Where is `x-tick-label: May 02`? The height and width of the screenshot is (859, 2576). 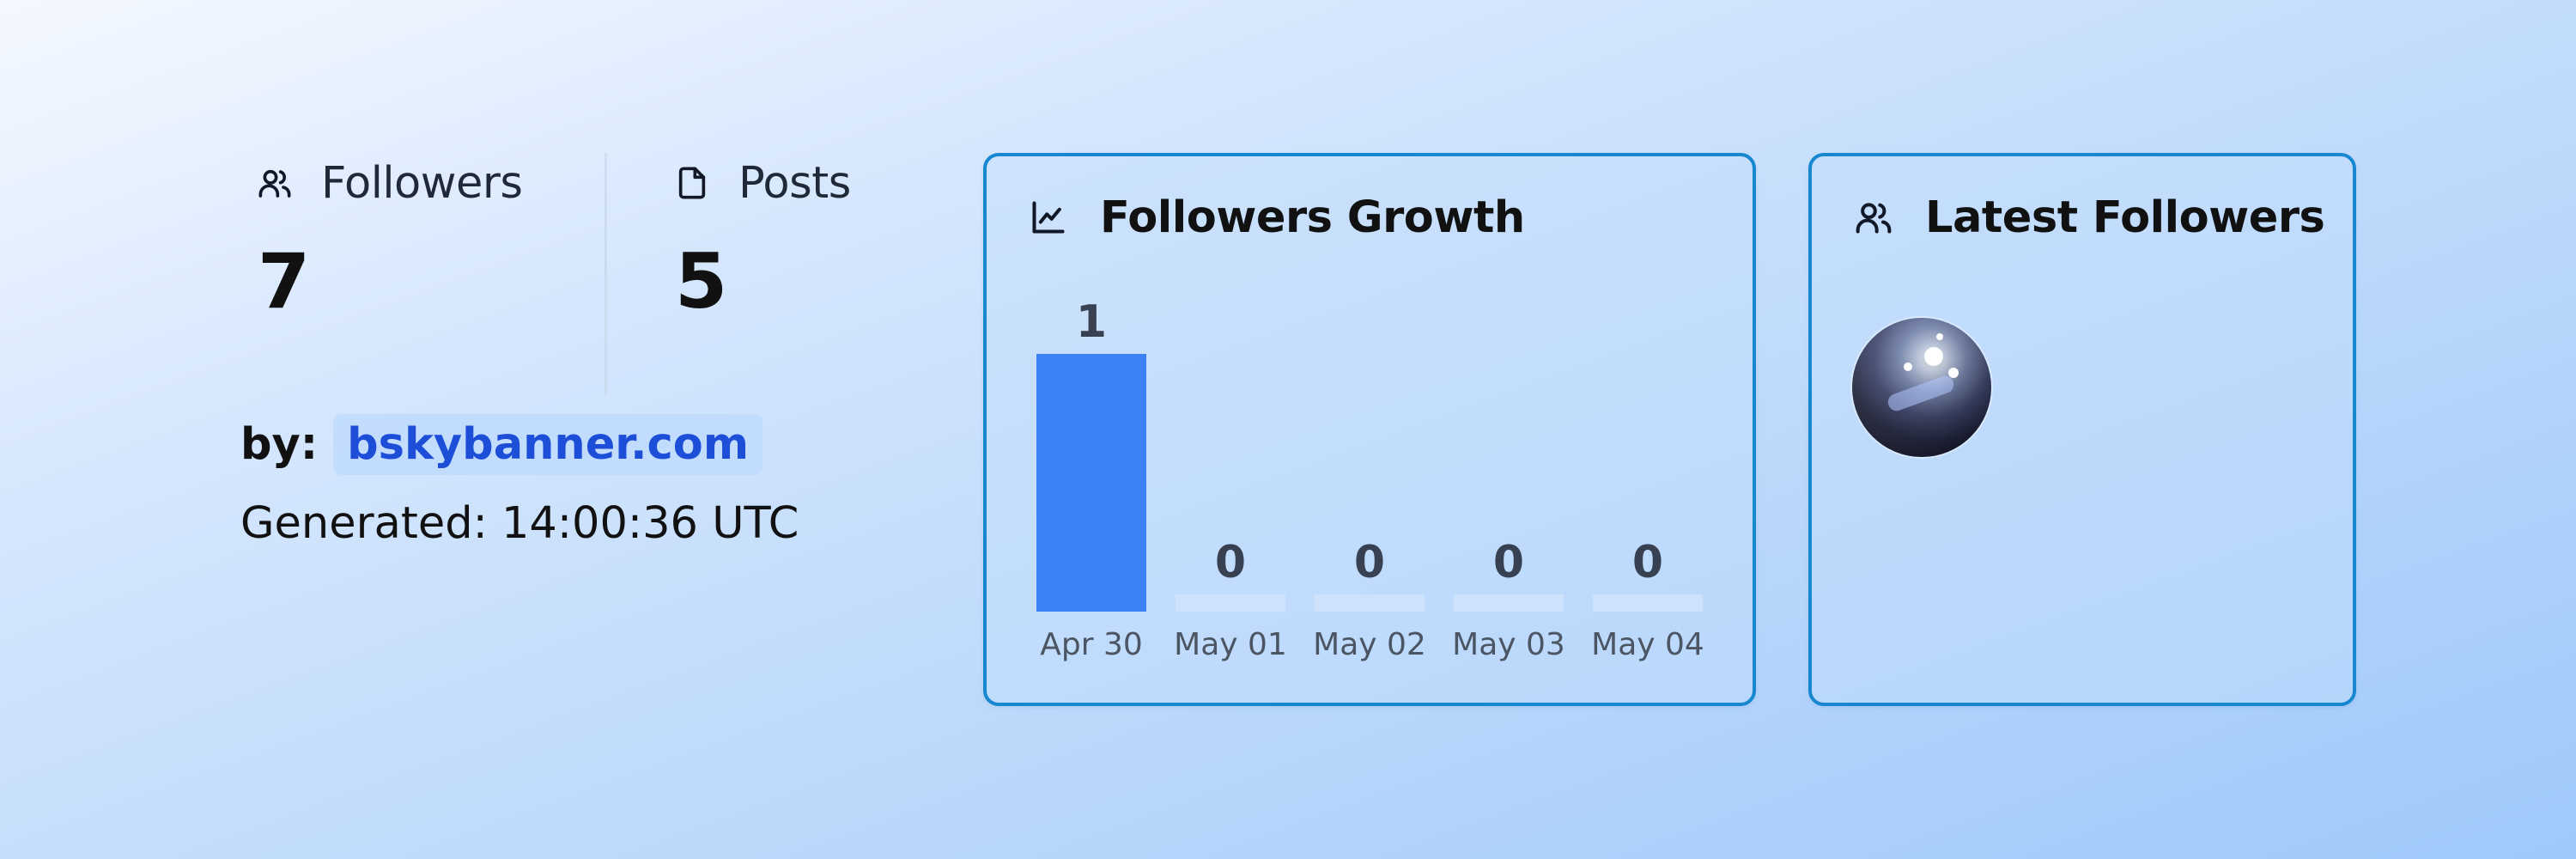
x-tick-label: May 02 is located at coordinates (1369, 644).